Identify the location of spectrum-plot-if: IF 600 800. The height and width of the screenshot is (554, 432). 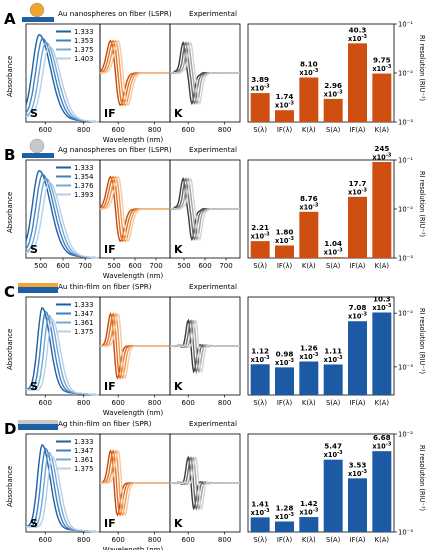
(135, 351).